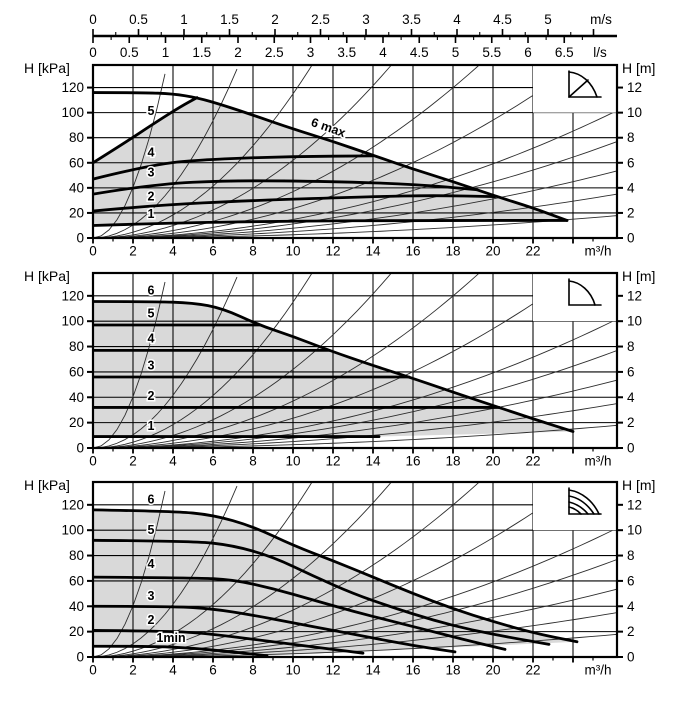 The width and height of the screenshot is (700, 705). Describe the element at coordinates (80, 448) in the screenshot. I see `kpa-tick-label: 0` at that location.